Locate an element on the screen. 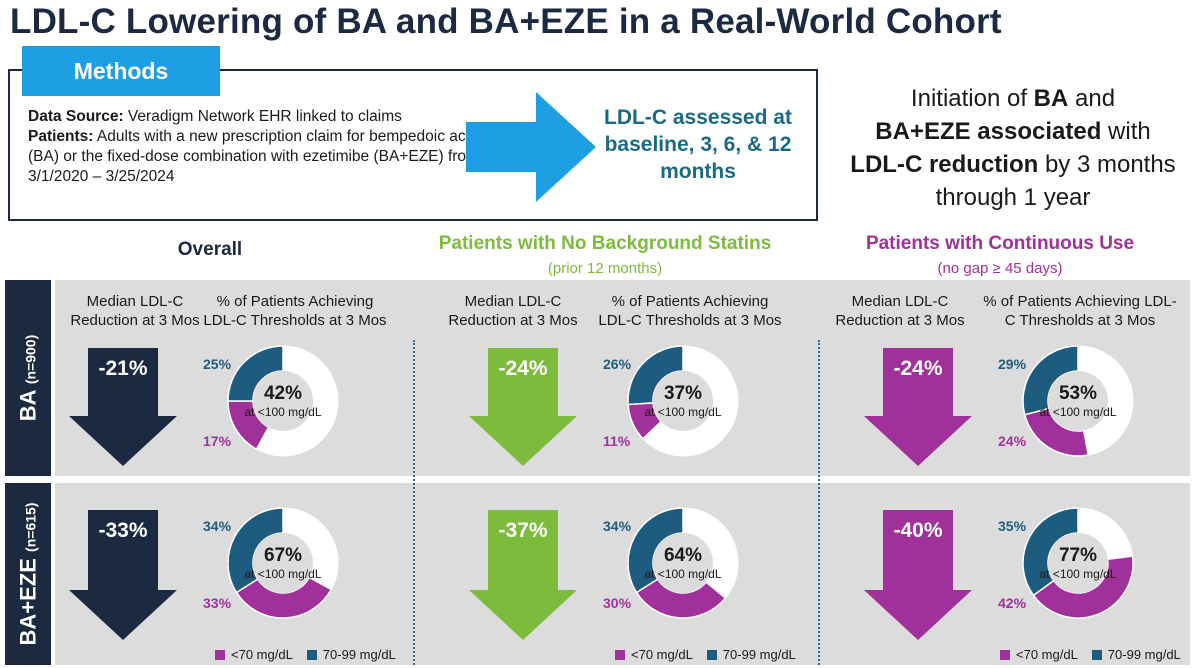 Image resolution: width=1200 pixels, height=668 pixels. patients-label: Patients: is located at coordinates (61, 136).